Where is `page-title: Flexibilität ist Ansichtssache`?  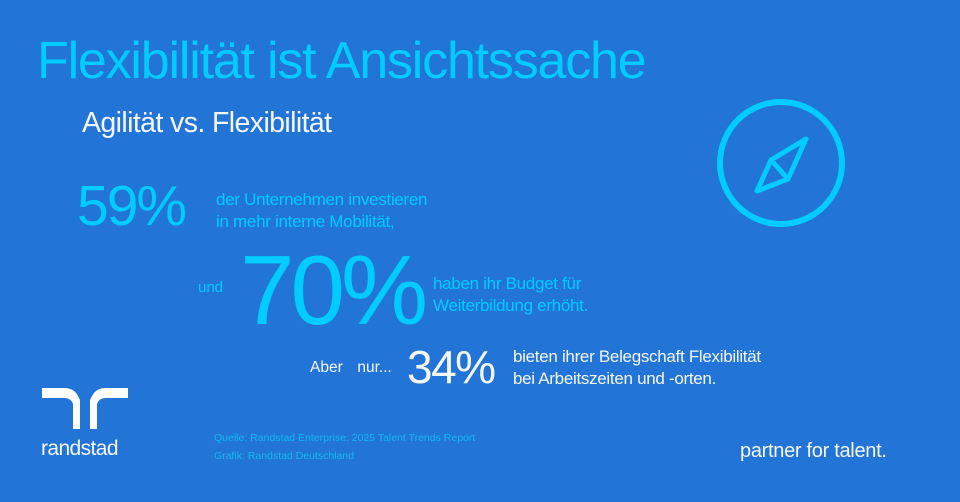 page-title: Flexibilität ist Ansichtssache is located at coordinates (342, 61).